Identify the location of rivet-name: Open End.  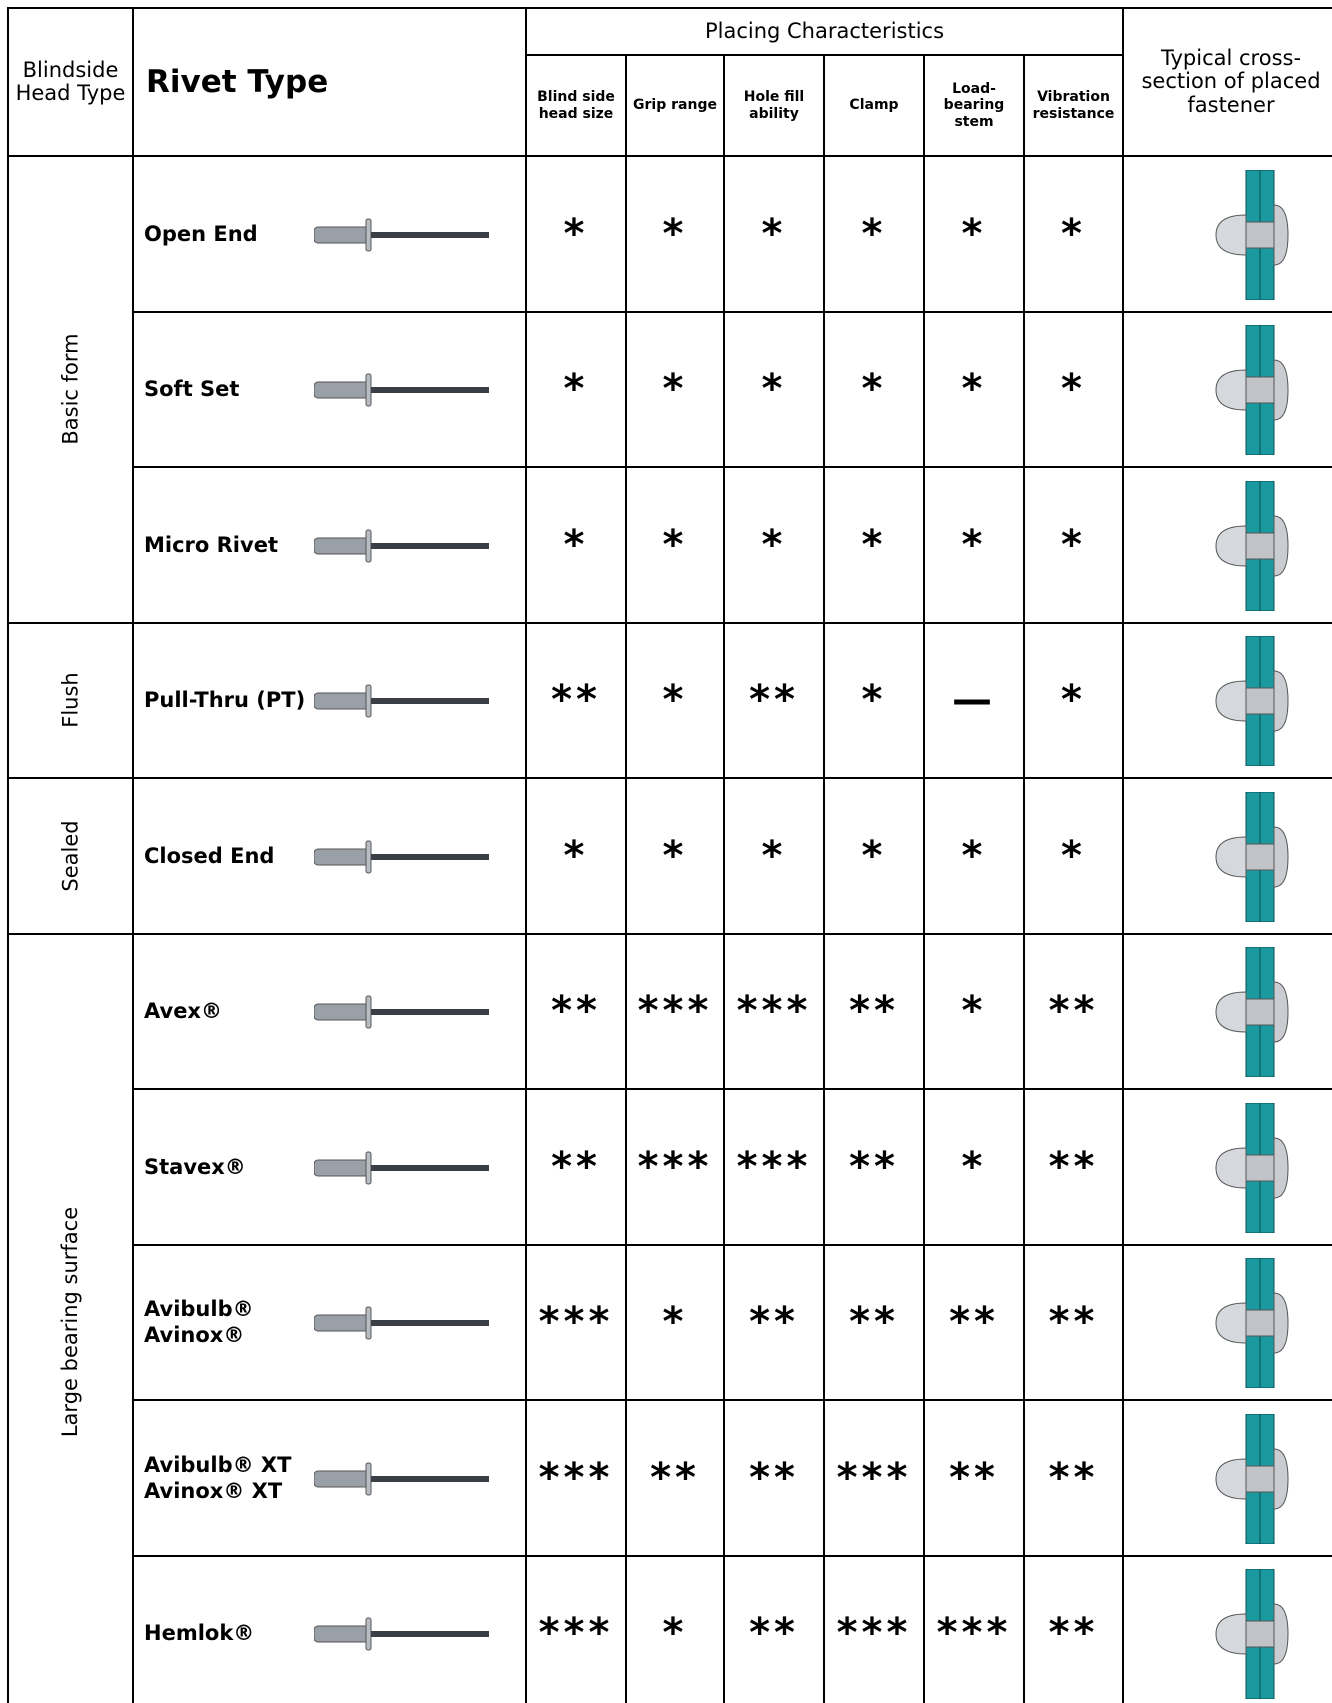
(201, 234).